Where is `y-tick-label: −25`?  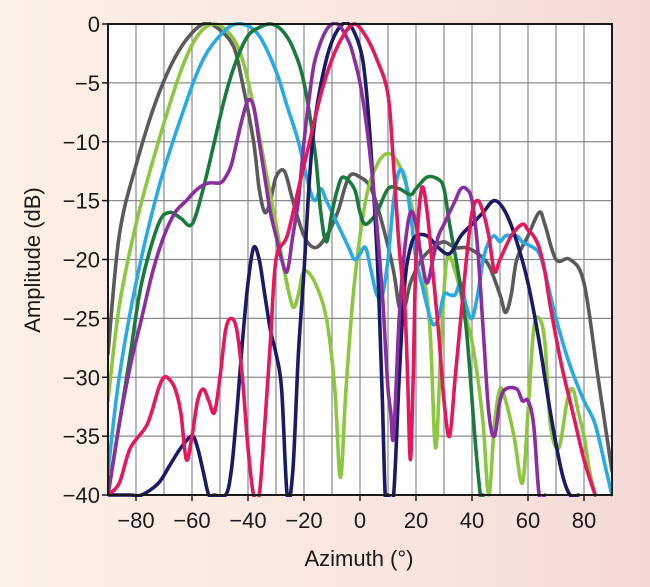
y-tick-label: −25 is located at coordinates (81, 318).